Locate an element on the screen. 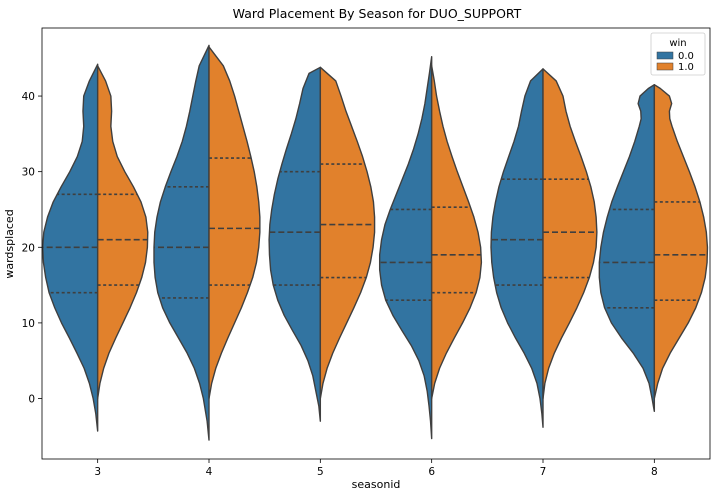 The width and height of the screenshot is (721, 496). violin-half-7-loss is located at coordinates (517, 248).